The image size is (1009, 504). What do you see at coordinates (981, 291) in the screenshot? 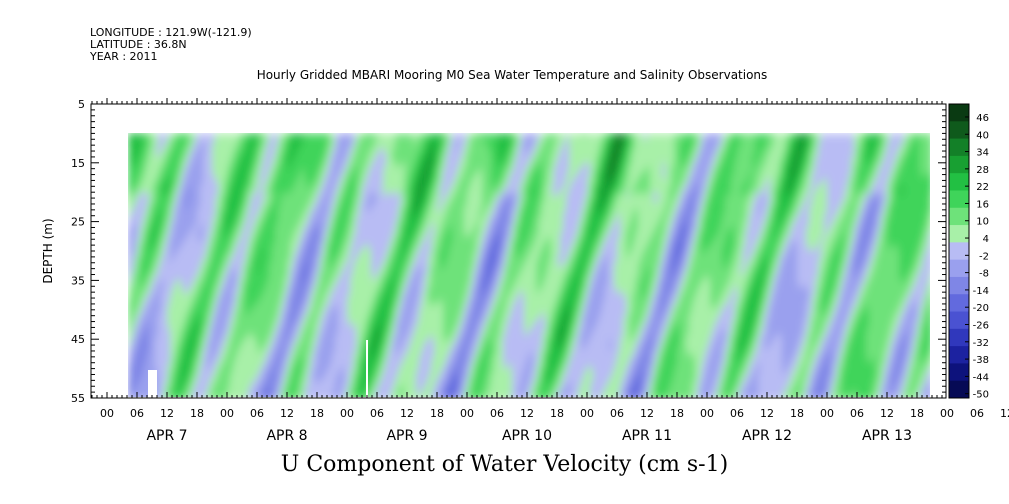
I see `colorbar-label: -14` at bounding box center [981, 291].